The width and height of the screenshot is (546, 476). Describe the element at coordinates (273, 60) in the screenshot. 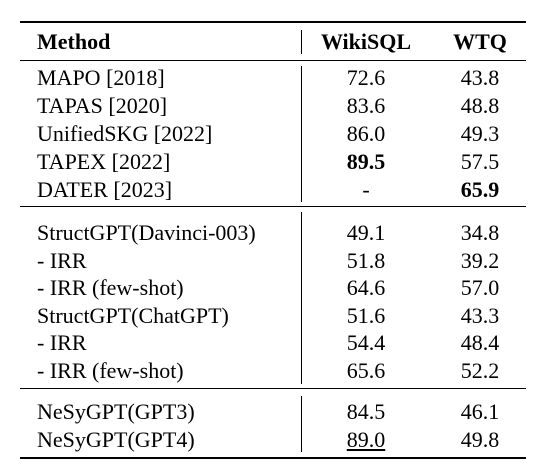

I see `header-rule` at that location.